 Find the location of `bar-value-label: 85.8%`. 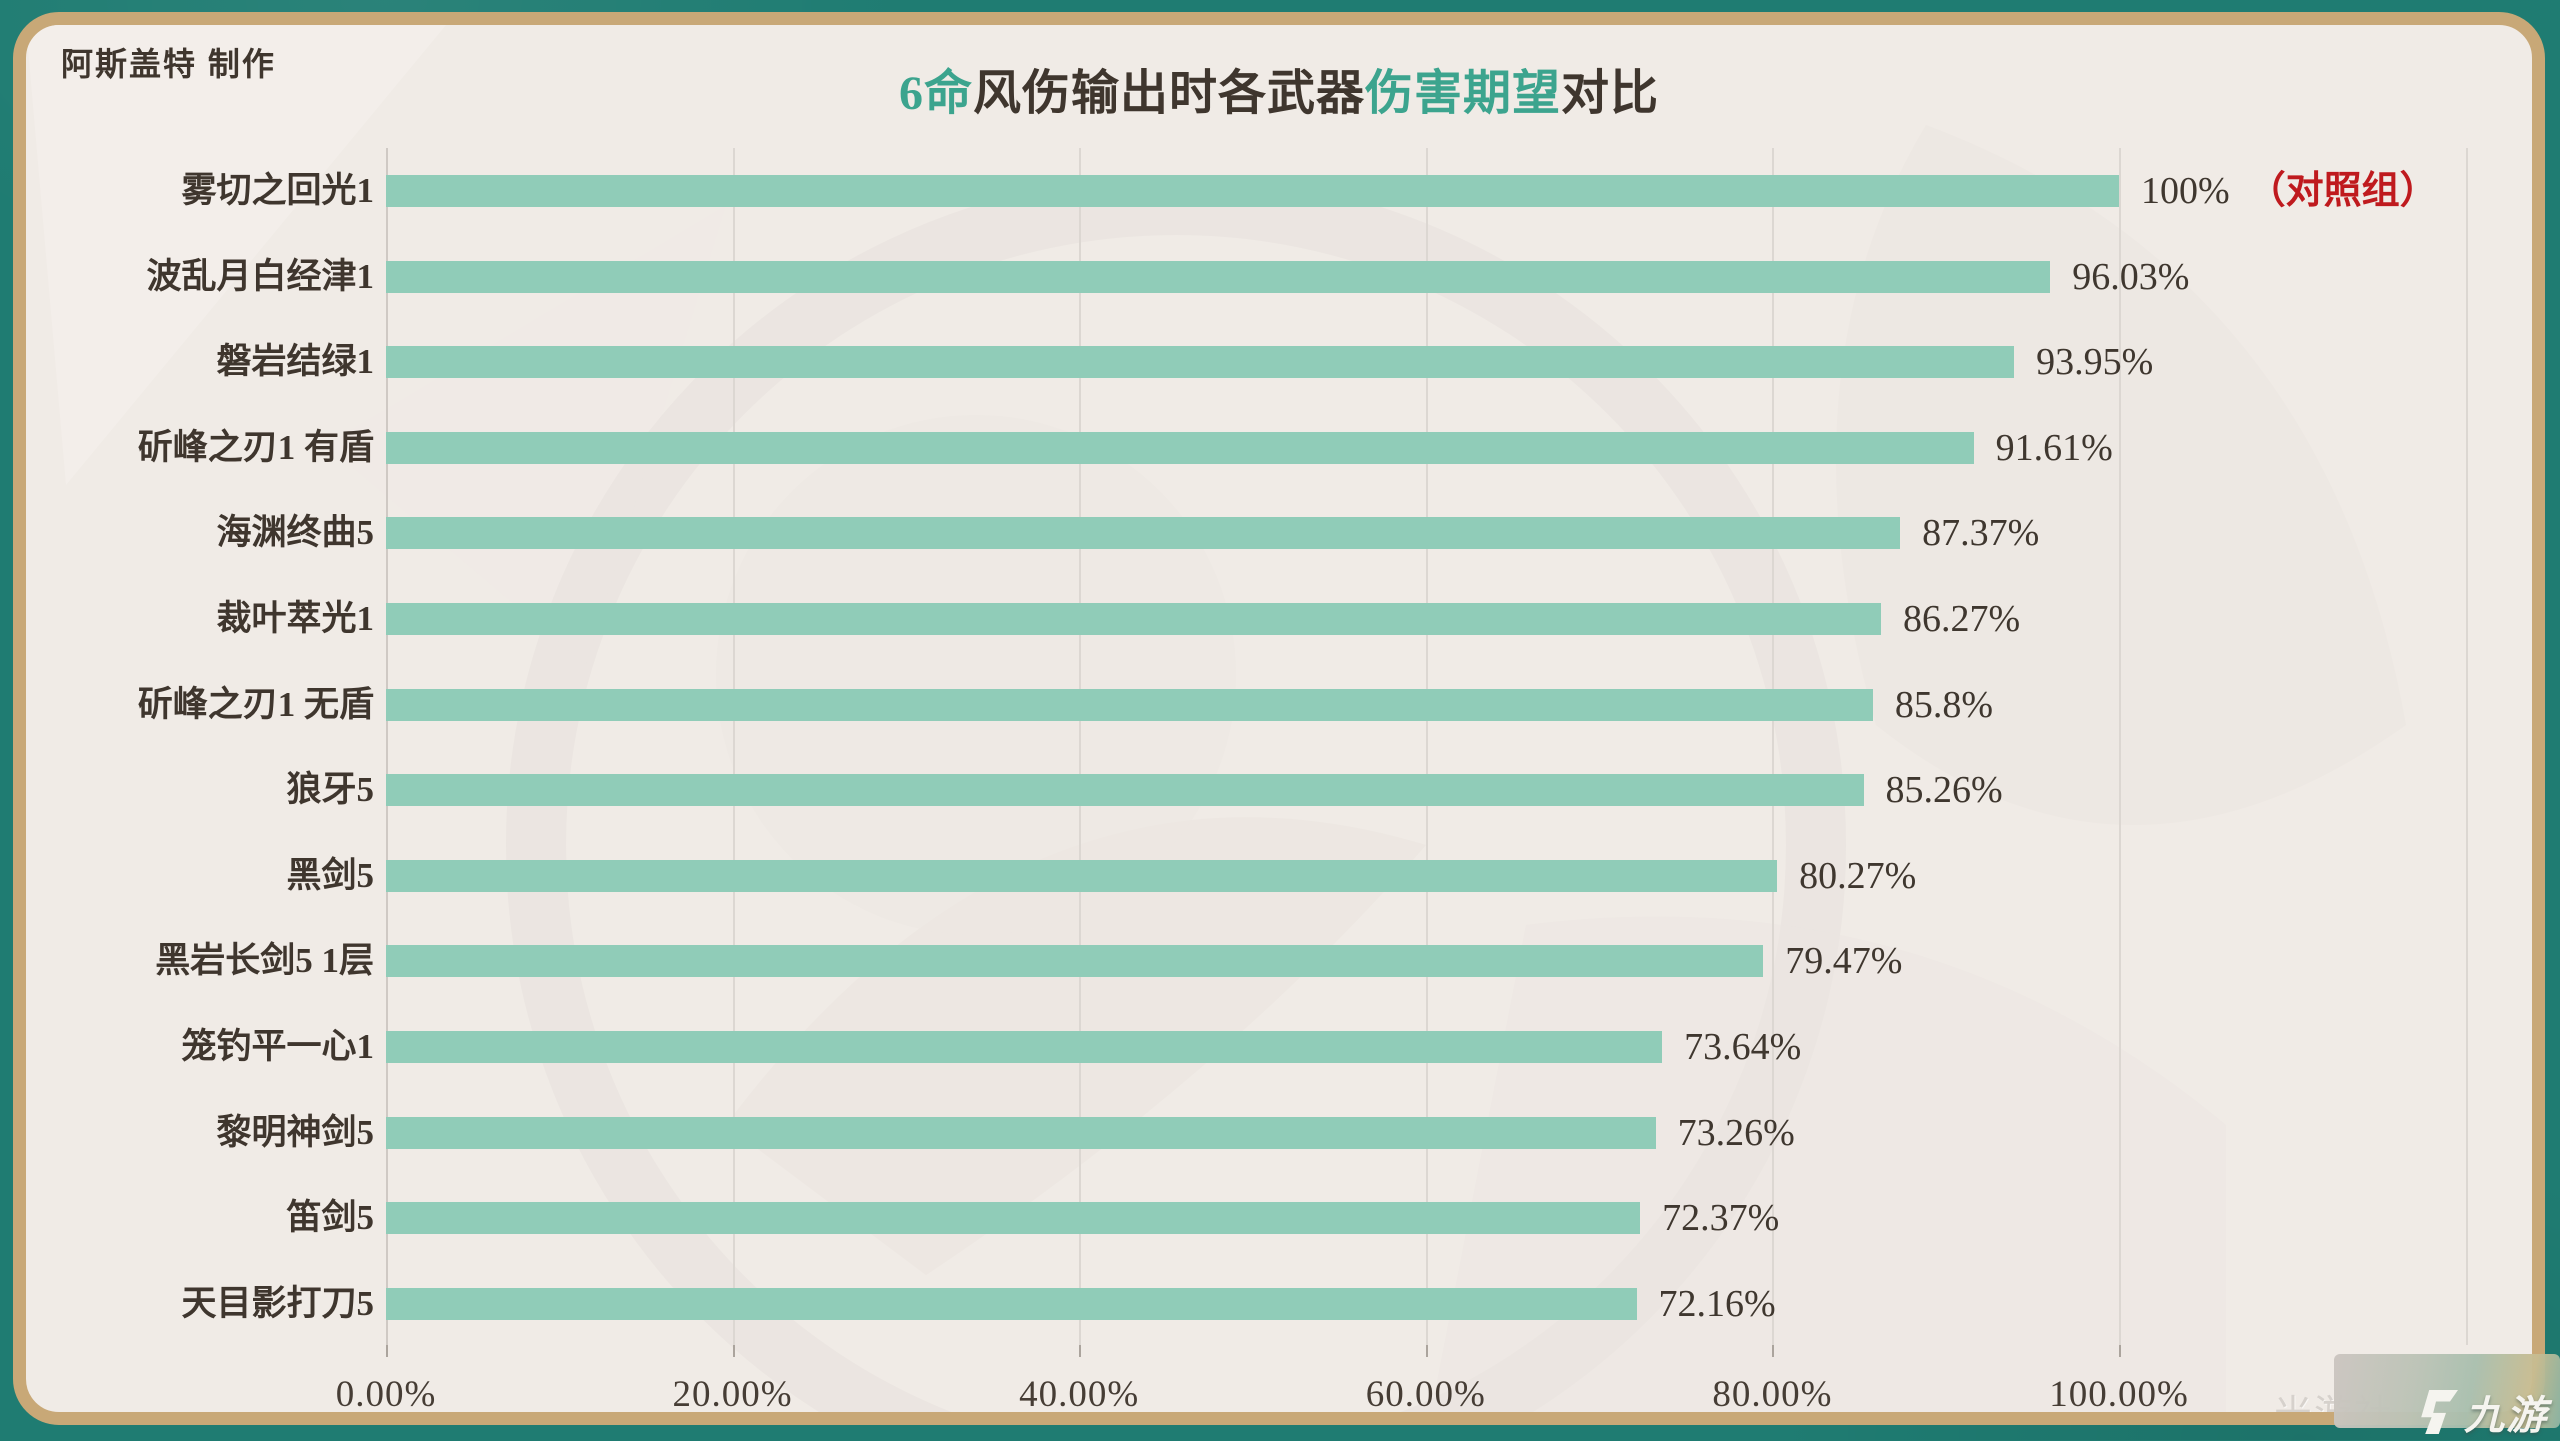

bar-value-label: 85.8% is located at coordinates (1944, 705).